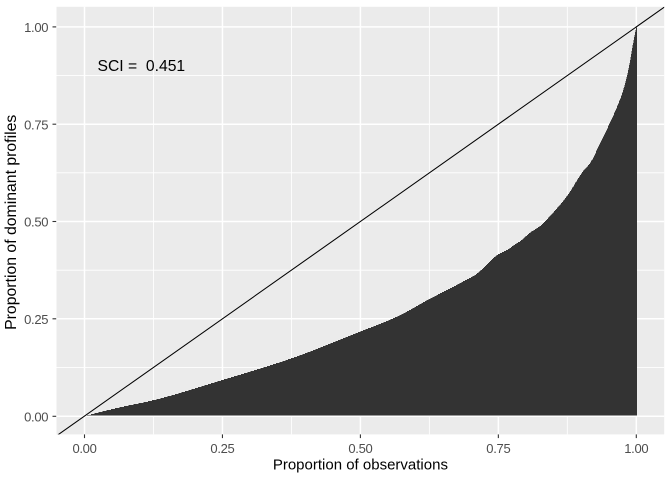 The height and width of the screenshot is (480, 672). I want to click on svg-text: Proportion of observations, so click(360, 465).